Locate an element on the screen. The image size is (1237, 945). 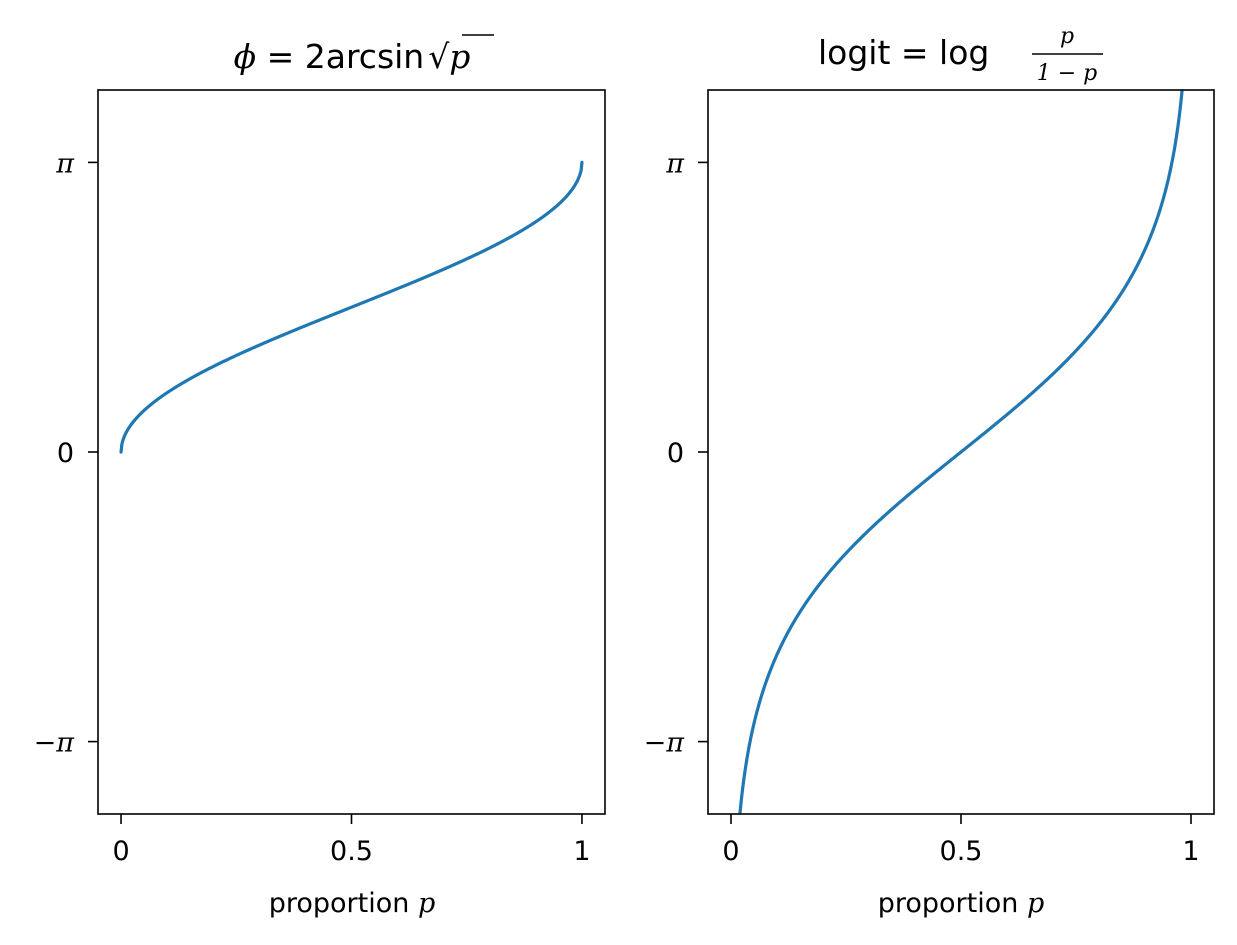
right-title: logit = log p 1 − p is located at coordinates (960, 55).